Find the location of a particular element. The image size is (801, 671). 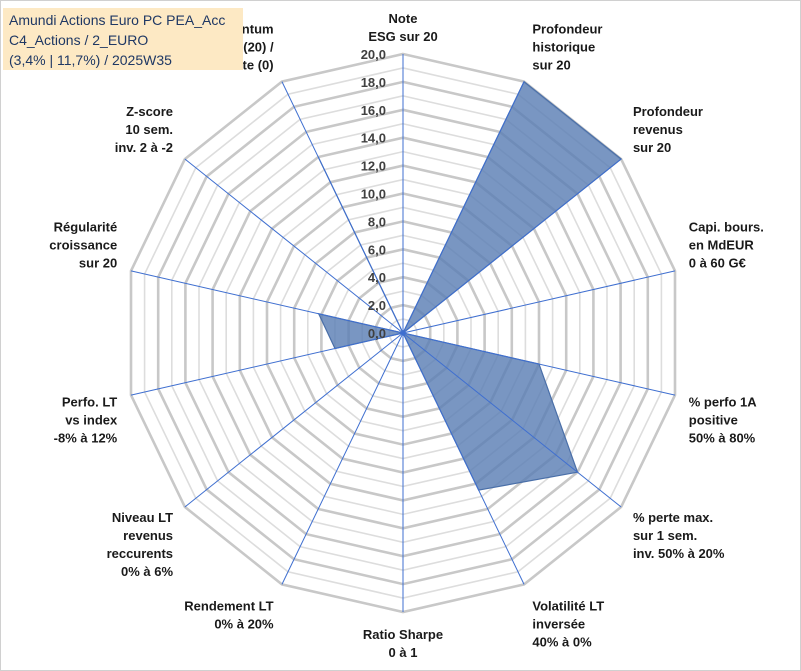

fund-category: C4_Actions / 2_EURO is located at coordinates (79, 40).